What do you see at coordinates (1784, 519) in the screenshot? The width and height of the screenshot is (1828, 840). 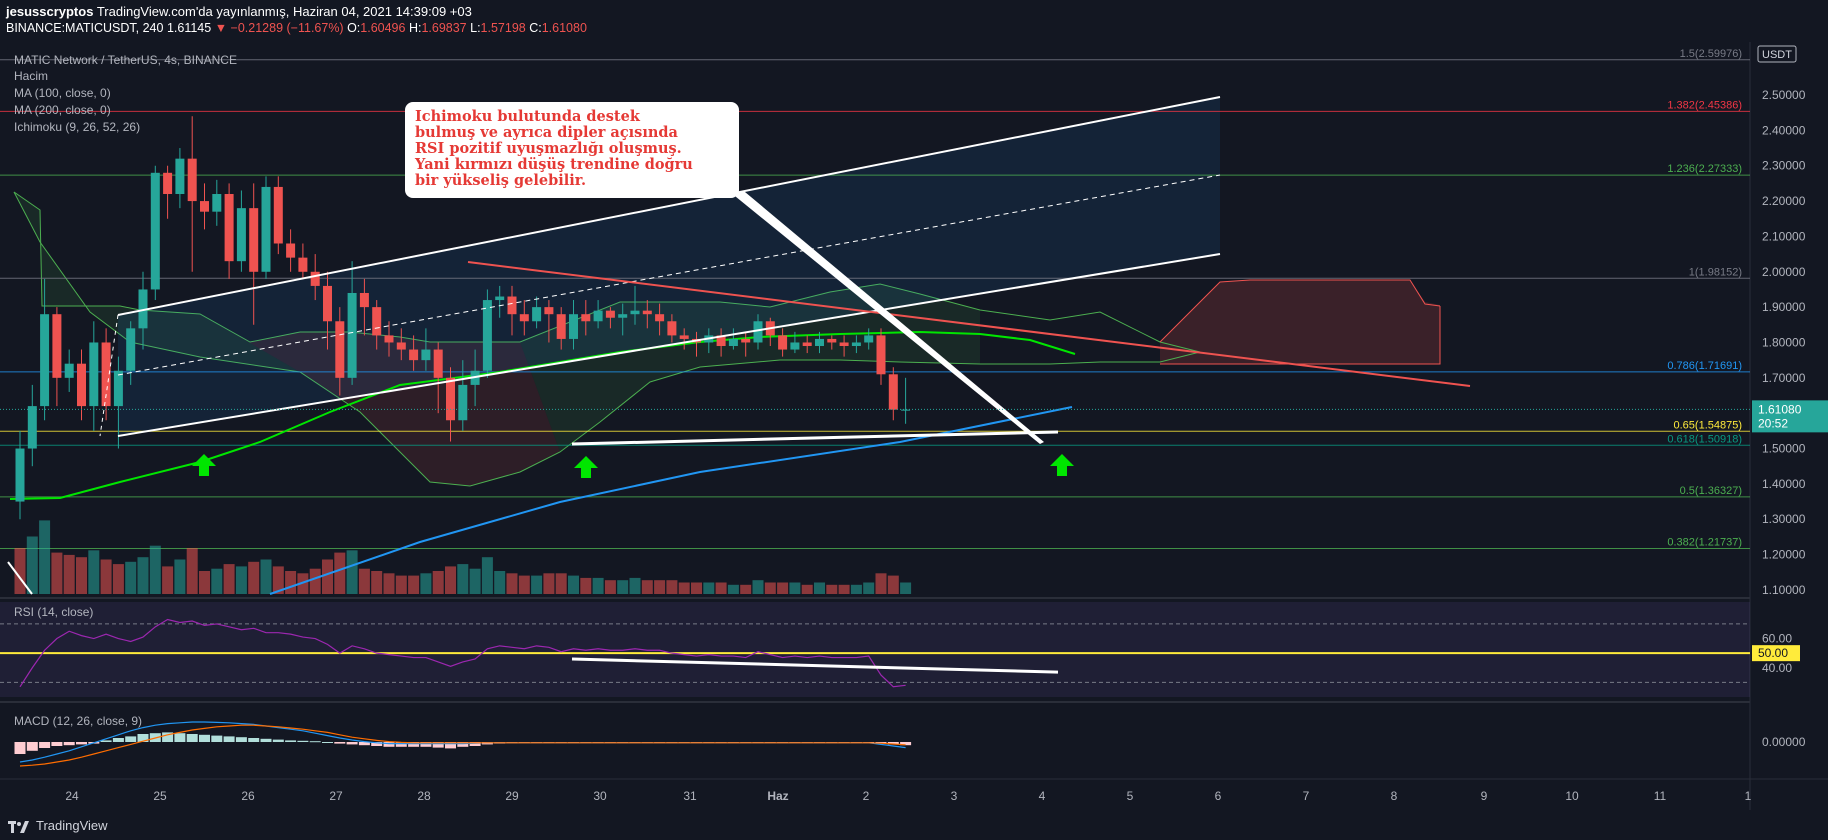 I see `price-tick-label: 1.30000` at bounding box center [1784, 519].